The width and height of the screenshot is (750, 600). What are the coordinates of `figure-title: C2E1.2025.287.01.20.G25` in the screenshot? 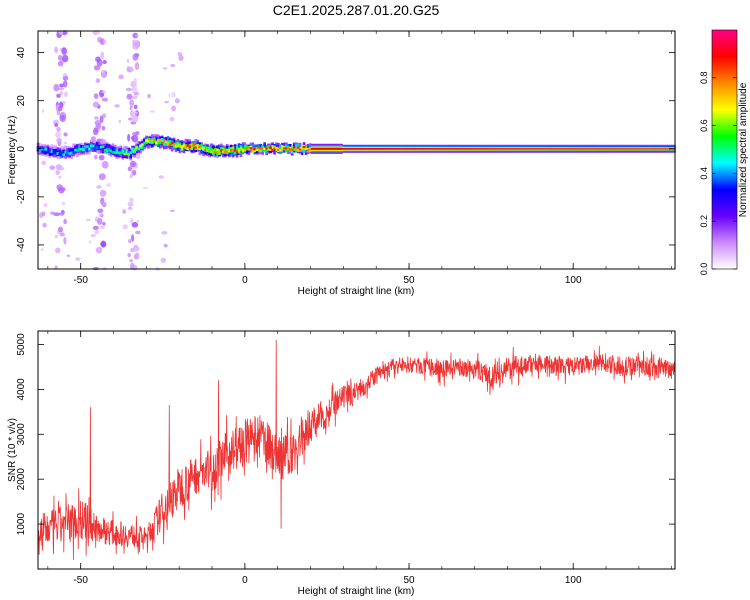 It's located at (356, 10).